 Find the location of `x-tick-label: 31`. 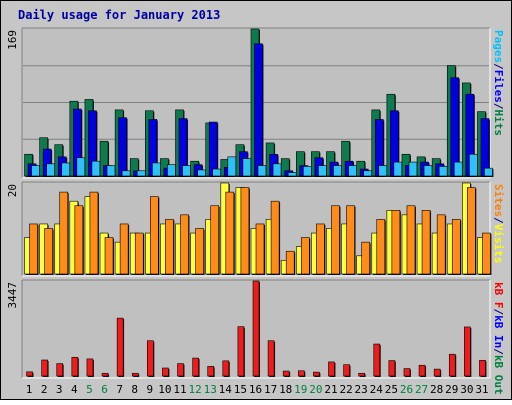

x-tick-label: 31 is located at coordinates (481, 389).